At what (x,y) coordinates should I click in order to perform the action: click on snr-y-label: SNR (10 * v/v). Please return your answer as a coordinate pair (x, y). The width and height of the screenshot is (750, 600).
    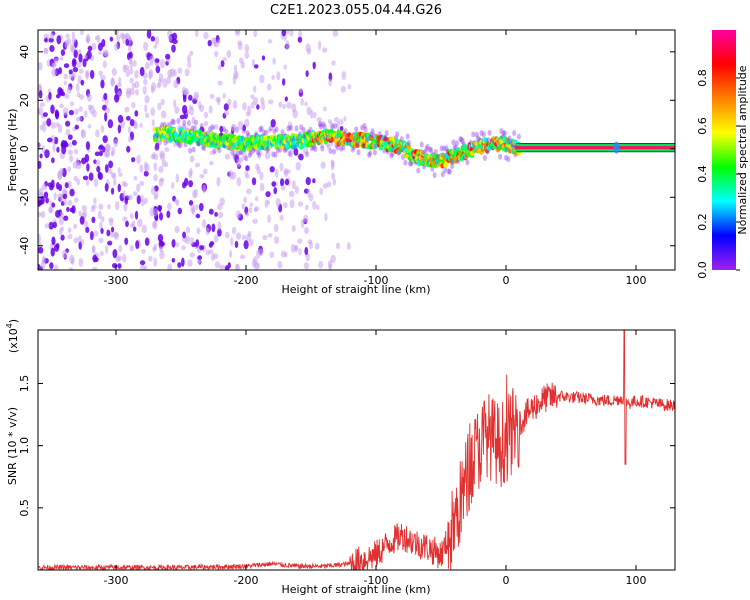
    Looking at the image, I should click on (12, 446).